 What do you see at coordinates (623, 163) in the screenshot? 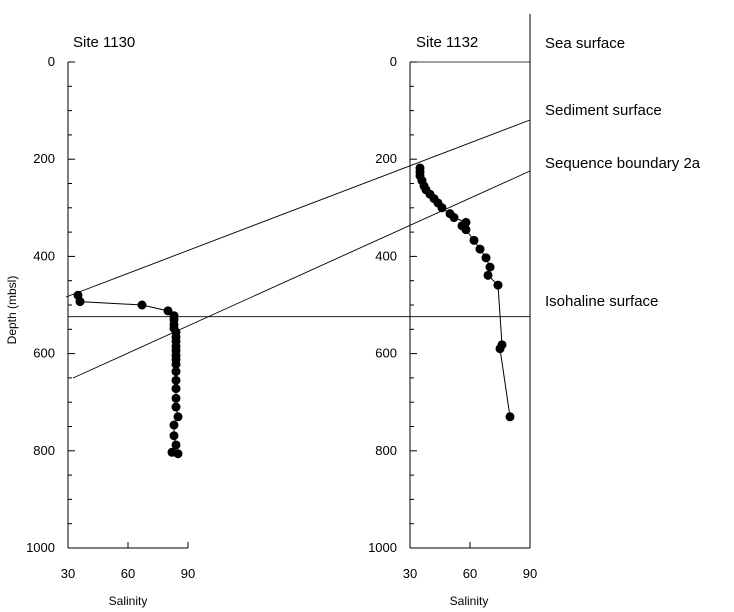
I see `label-sequence-boundary-2a: Sequence boundary 2a` at bounding box center [623, 163].